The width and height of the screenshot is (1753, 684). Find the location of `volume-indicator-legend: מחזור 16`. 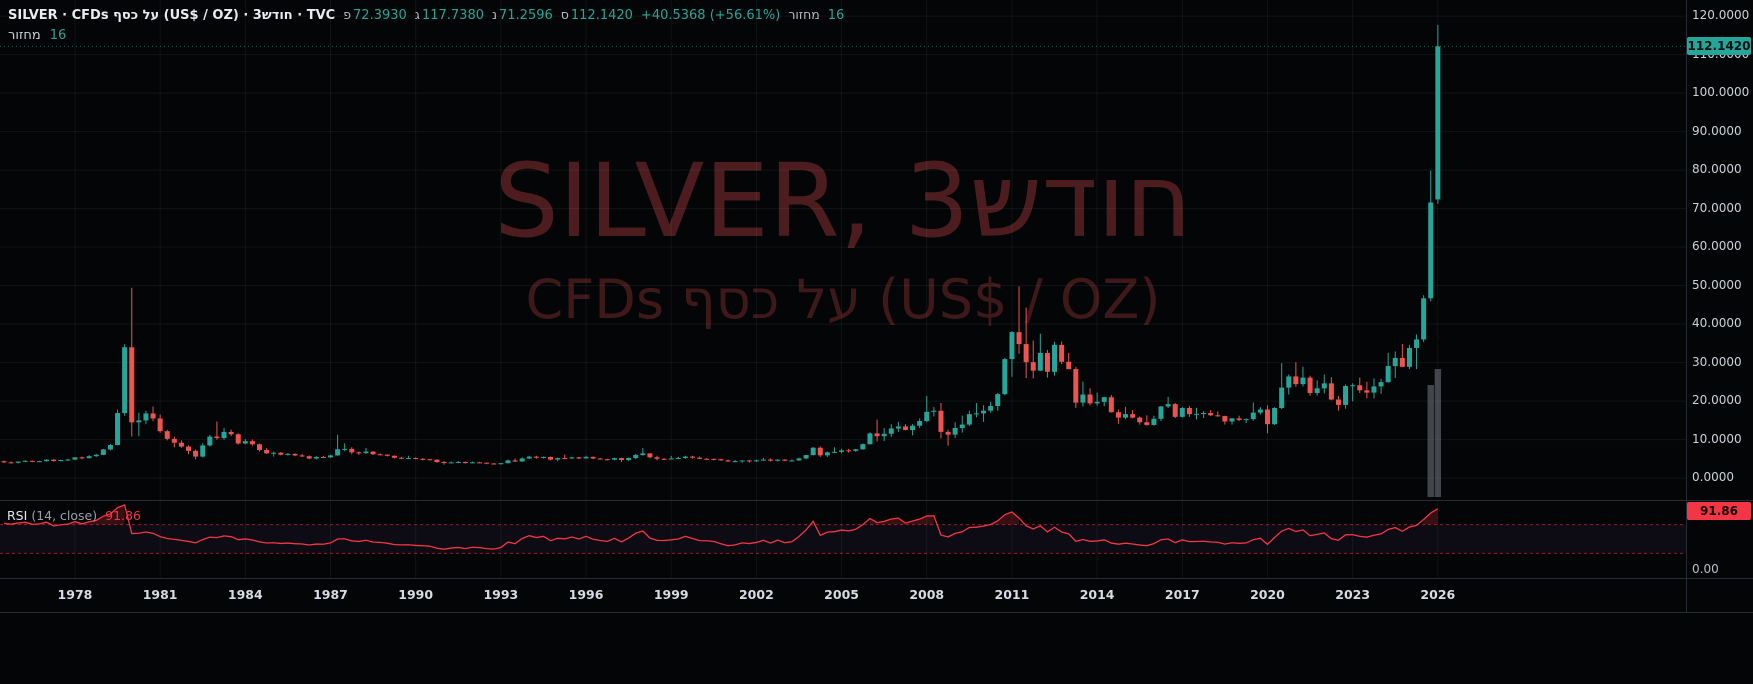

volume-indicator-legend: מחזור 16 is located at coordinates (426, 35).